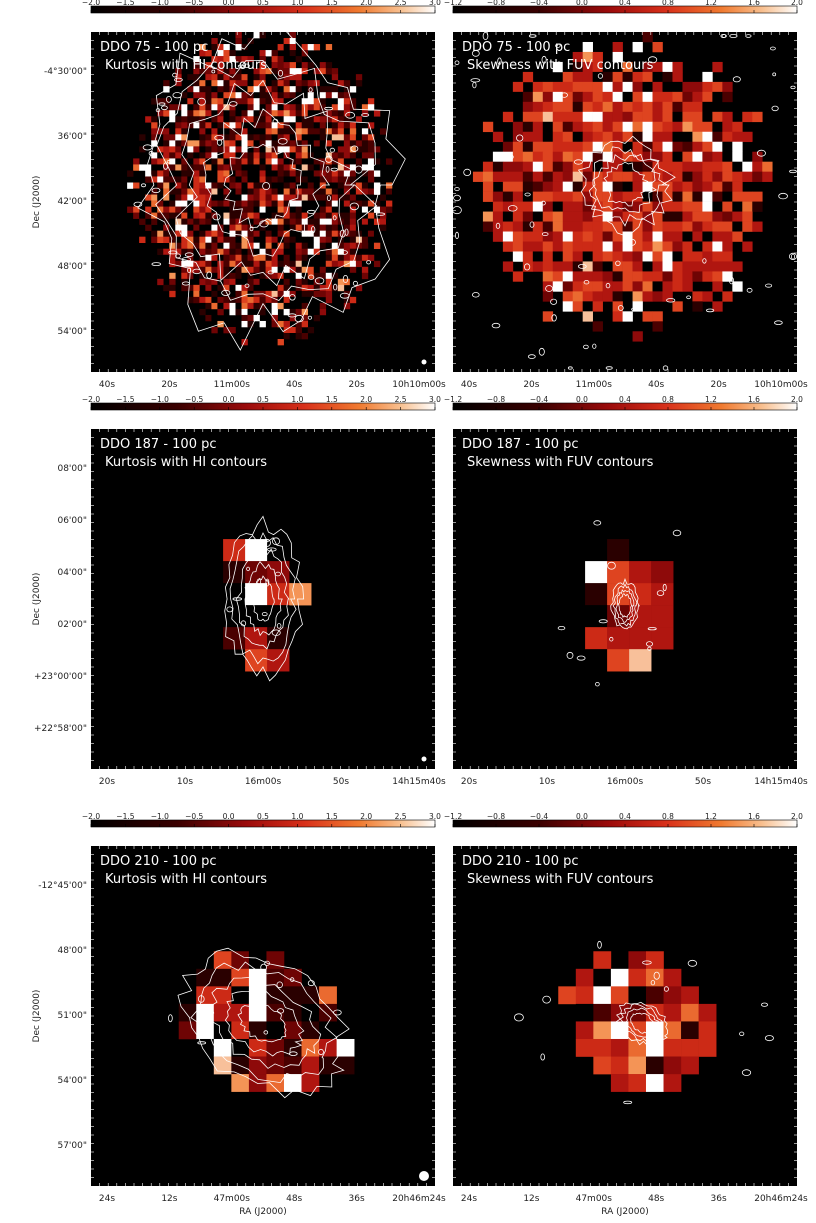 Image resolution: width=816 pixels, height=1223 pixels. What do you see at coordinates (781, 1199) in the screenshot?
I see `x-tick-label: 20h46m24s` at bounding box center [781, 1199].